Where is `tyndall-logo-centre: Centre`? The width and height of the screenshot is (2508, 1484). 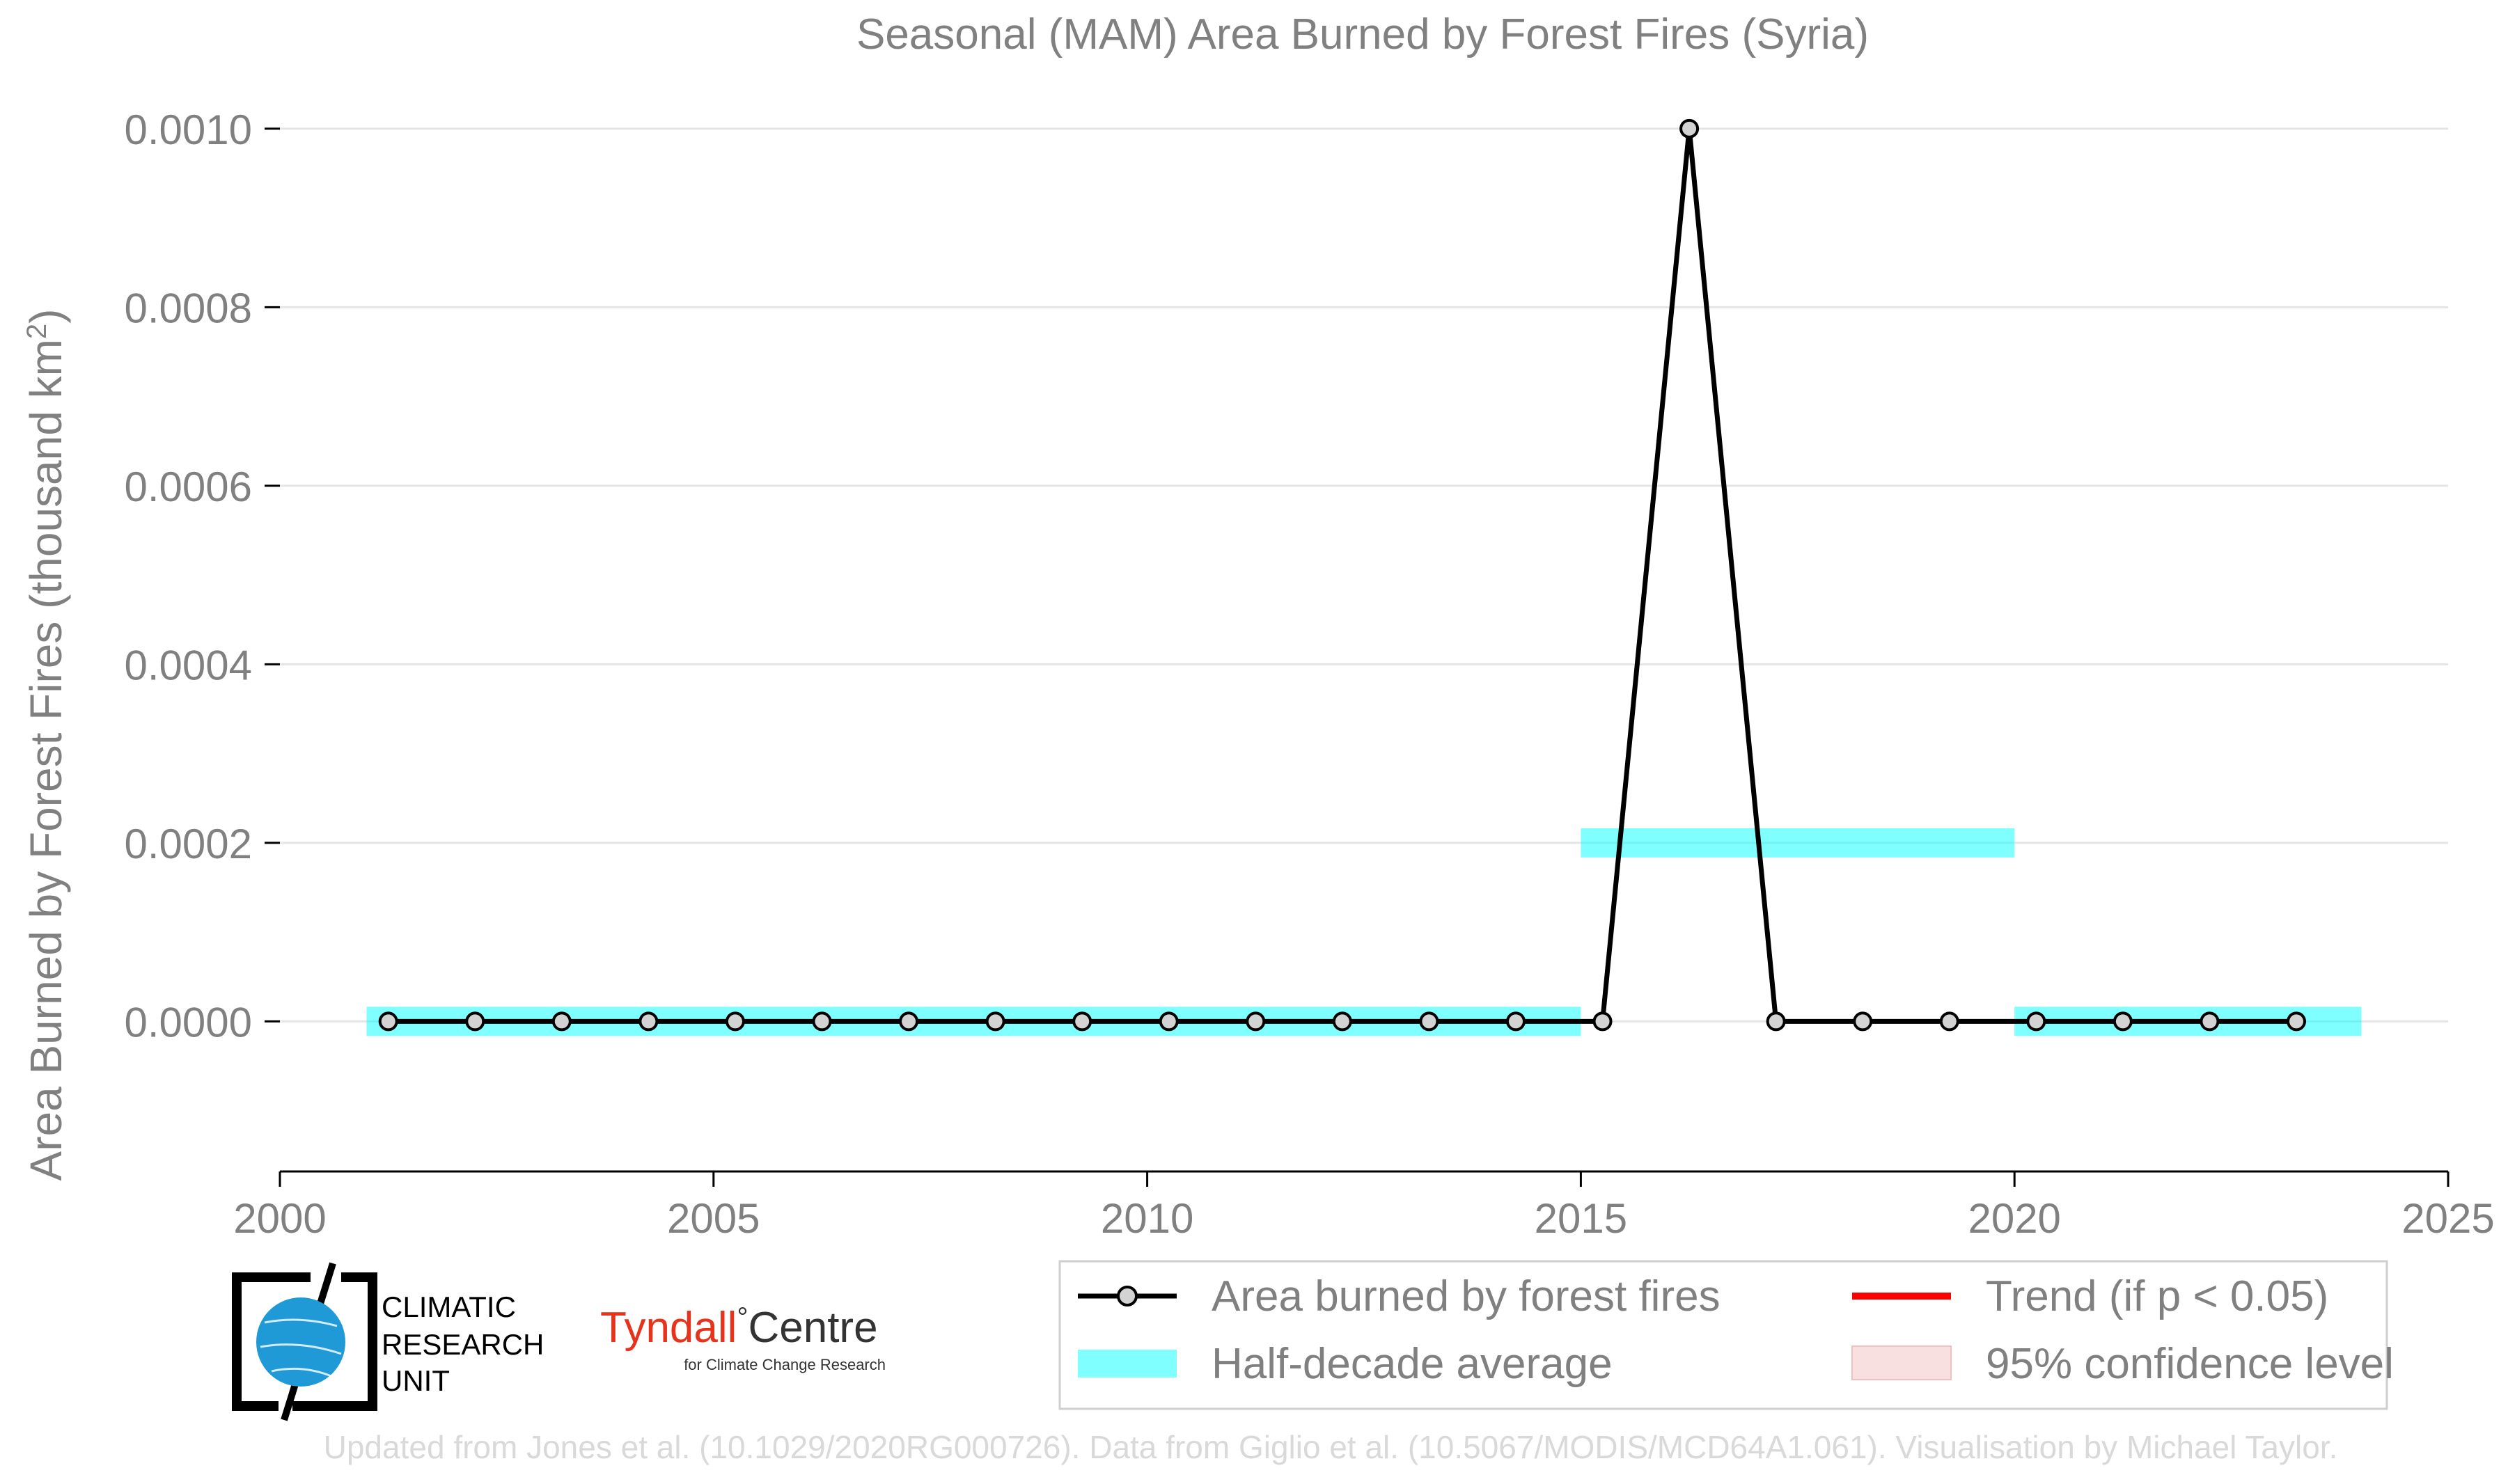 tyndall-logo-centre: Centre is located at coordinates (813, 1328).